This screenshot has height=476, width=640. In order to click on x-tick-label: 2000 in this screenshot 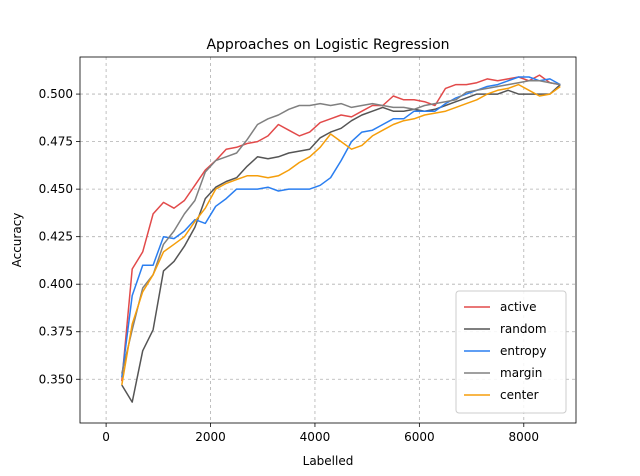, I will do `click(210, 437)`.